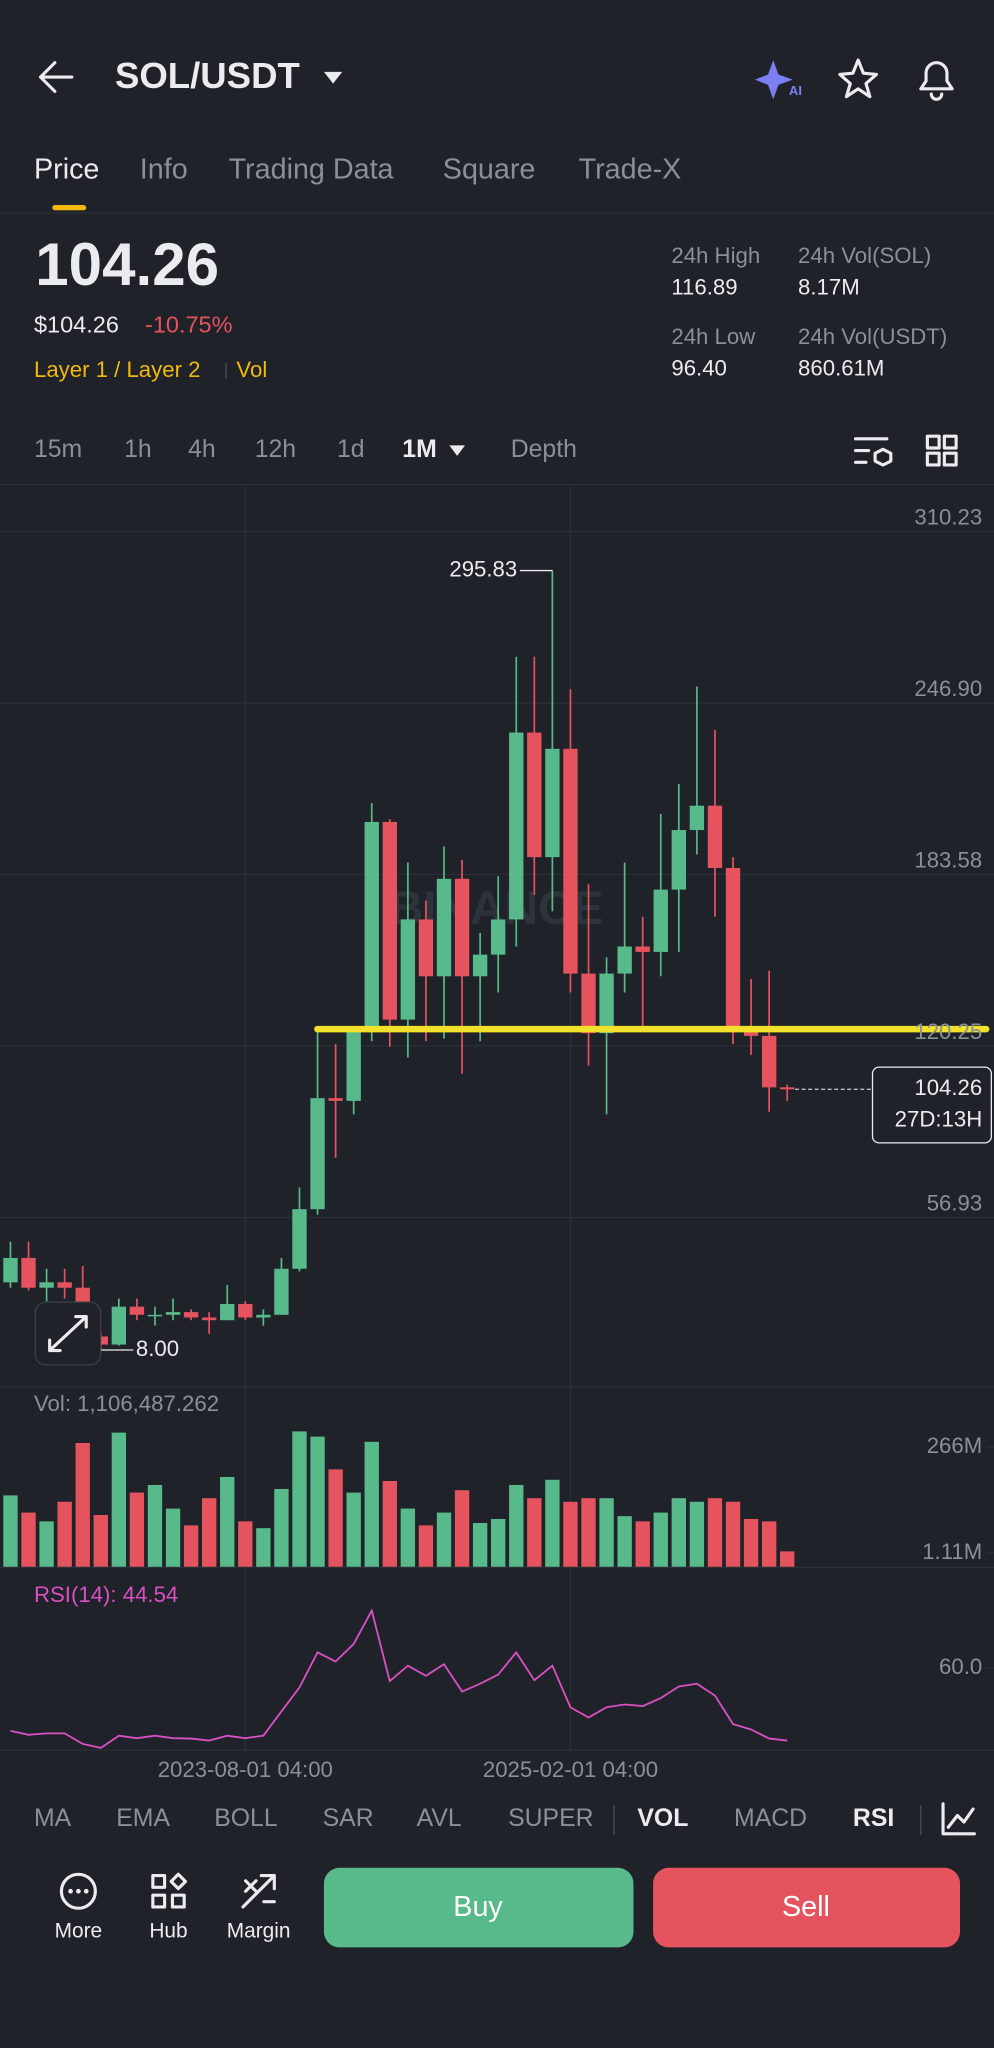 The height and width of the screenshot is (2048, 994). I want to click on stat-value: 116.89, so click(704, 287).